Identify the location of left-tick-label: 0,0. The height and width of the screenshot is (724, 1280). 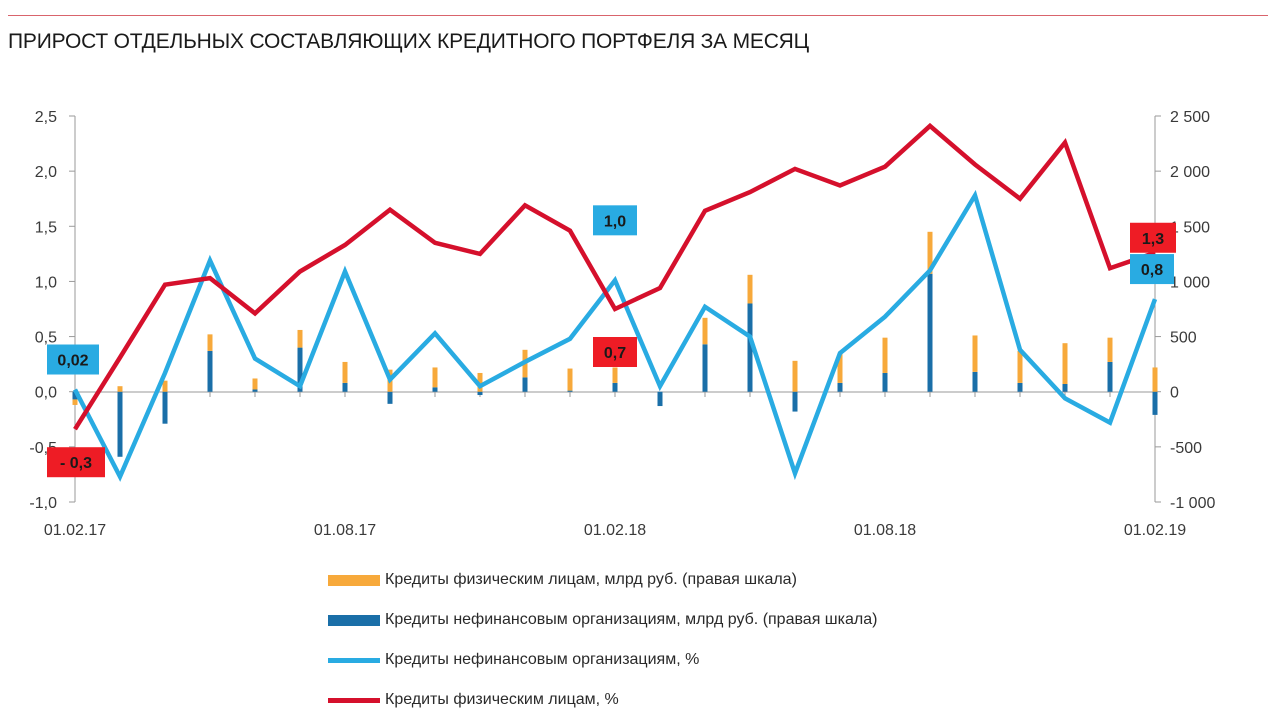
(46, 393).